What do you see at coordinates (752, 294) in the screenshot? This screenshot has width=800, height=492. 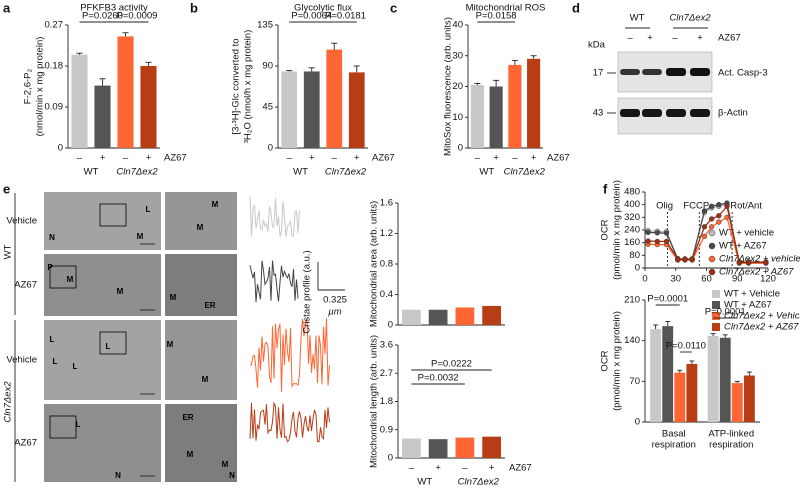 I see `legend-label: WT + Vehicle` at bounding box center [752, 294].